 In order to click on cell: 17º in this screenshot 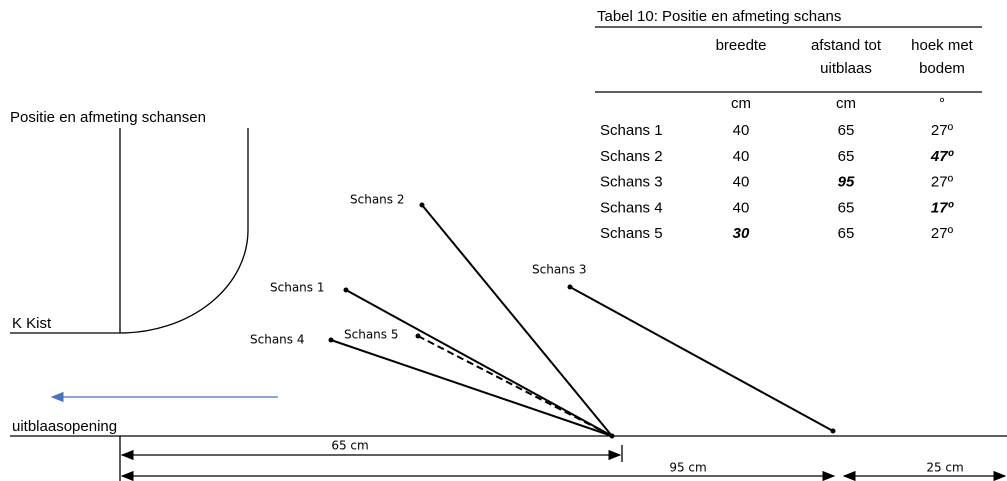, I will do `click(943, 207)`.